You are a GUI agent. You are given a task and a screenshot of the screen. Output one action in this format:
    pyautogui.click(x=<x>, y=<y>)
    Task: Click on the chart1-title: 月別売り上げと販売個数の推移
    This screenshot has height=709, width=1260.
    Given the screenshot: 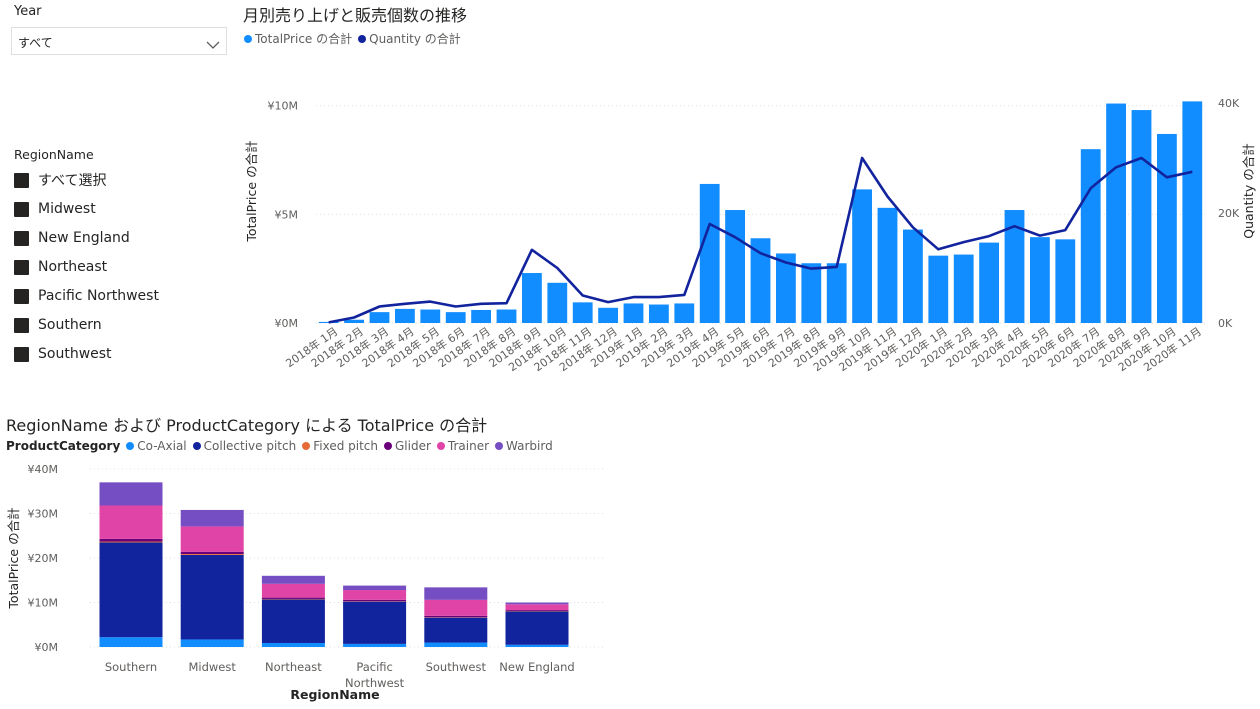 What is the action you would take?
    pyautogui.click(x=355, y=15)
    